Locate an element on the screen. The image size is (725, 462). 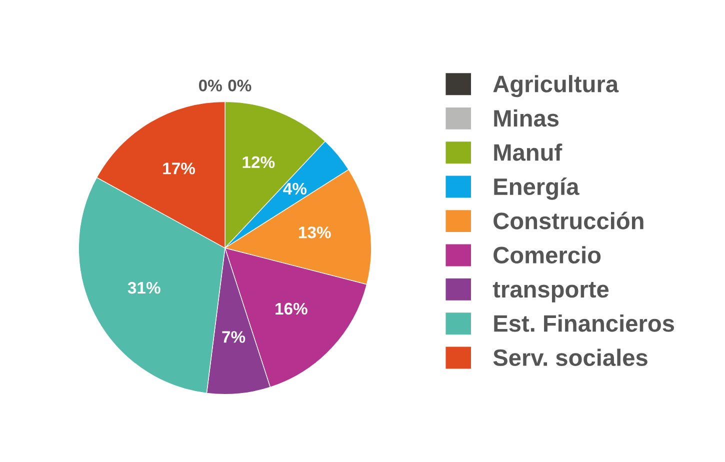
legend-label: Minas is located at coordinates (526, 118).